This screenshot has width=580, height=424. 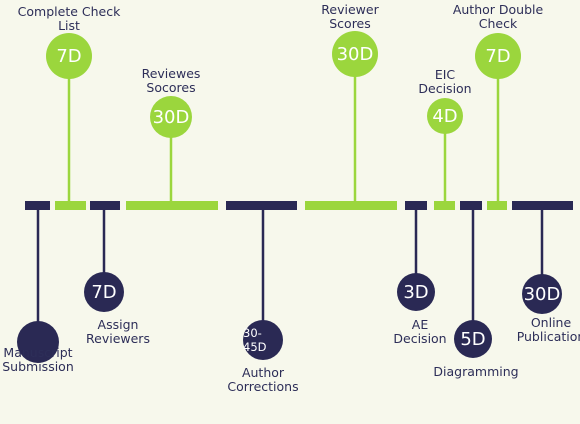 What do you see at coordinates (471, 205) in the screenshot?
I see `timeline-segment-diagramming` at bounding box center [471, 205].